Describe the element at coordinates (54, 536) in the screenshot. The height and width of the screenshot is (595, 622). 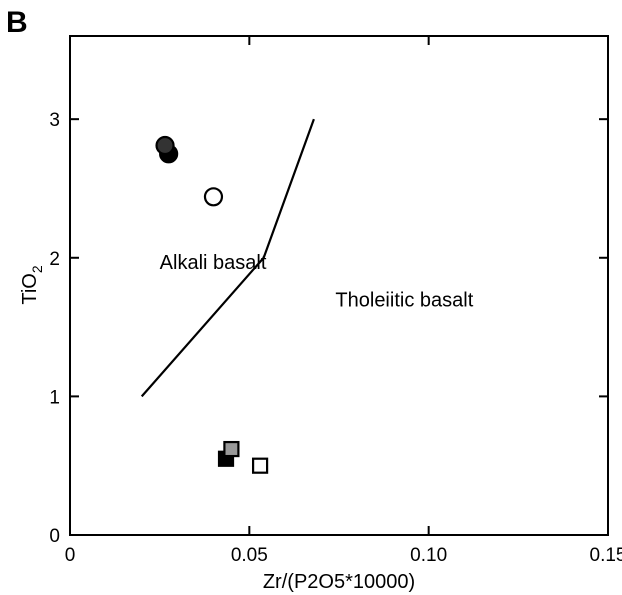
I see `y-tick-label: 0` at that location.